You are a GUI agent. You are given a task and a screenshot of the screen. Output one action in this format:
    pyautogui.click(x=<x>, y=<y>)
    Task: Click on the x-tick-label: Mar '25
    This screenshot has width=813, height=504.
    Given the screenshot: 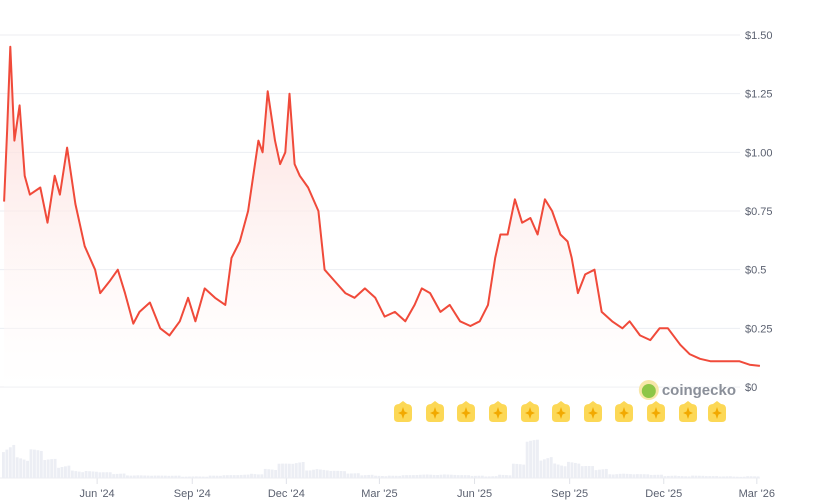 What is the action you would take?
    pyautogui.click(x=379, y=494)
    